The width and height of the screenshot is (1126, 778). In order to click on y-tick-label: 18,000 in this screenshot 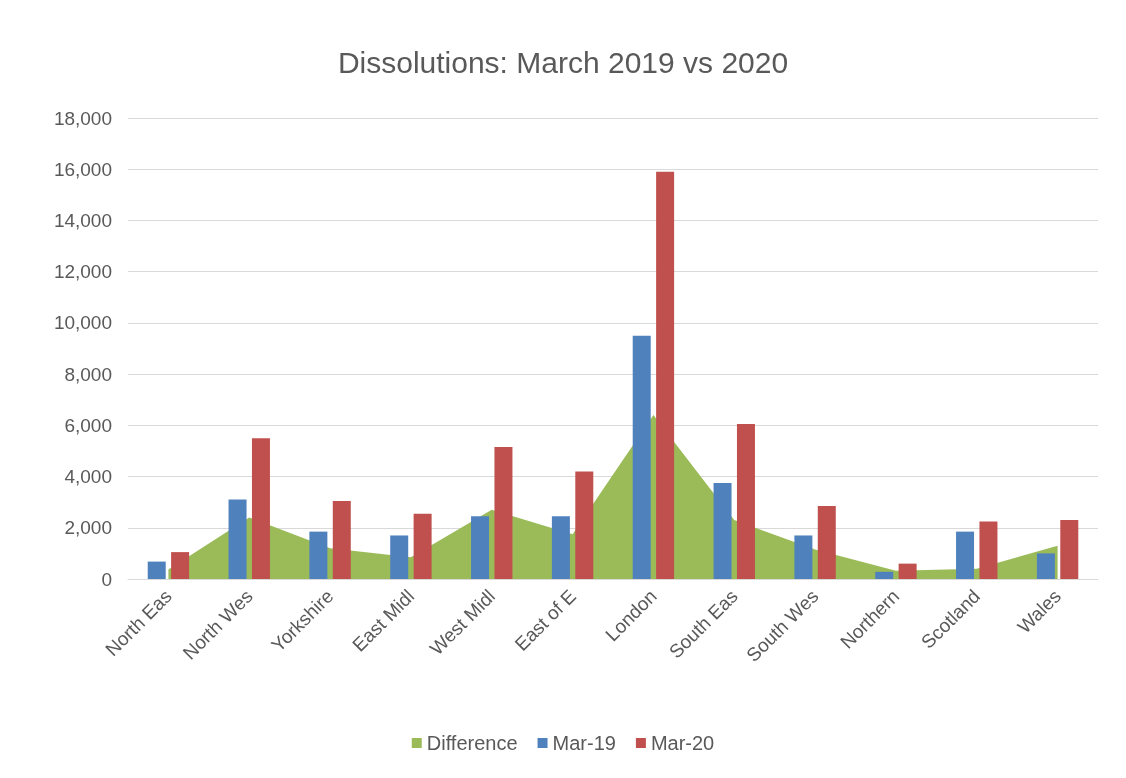, I will do `click(82, 118)`.